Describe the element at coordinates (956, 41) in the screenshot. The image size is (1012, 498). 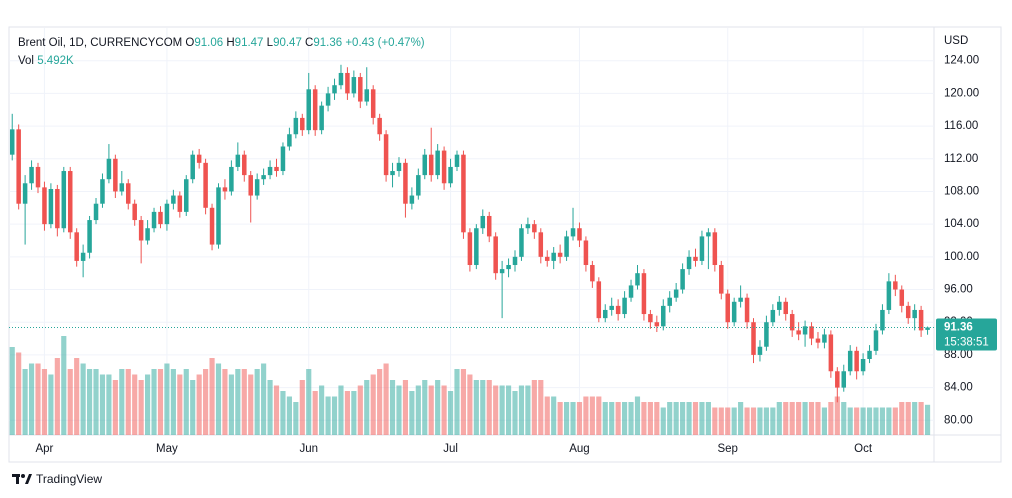
I see `currency-label: USD` at that location.